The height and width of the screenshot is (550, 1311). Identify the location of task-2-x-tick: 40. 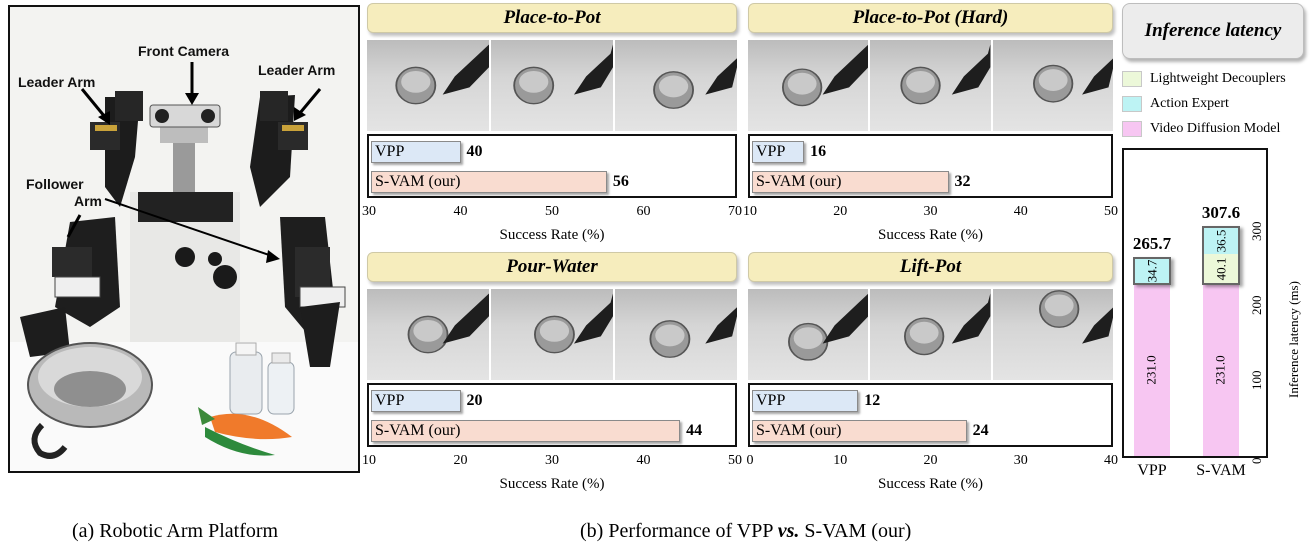
(643, 460).